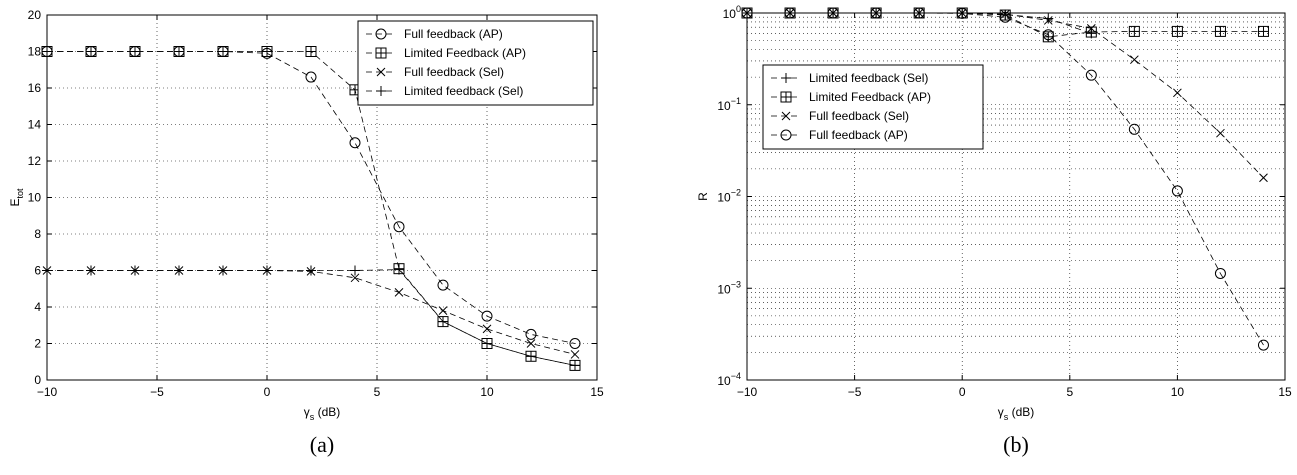  I want to click on y-tick-label: 10, so click(35, 198).